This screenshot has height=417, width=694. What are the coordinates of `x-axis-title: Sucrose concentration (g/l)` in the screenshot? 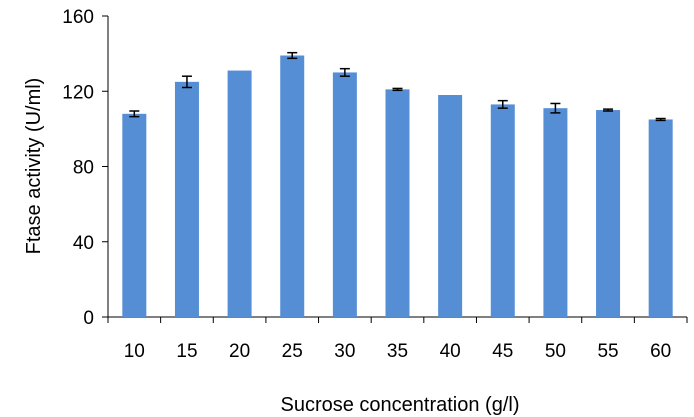 It's located at (399, 405).